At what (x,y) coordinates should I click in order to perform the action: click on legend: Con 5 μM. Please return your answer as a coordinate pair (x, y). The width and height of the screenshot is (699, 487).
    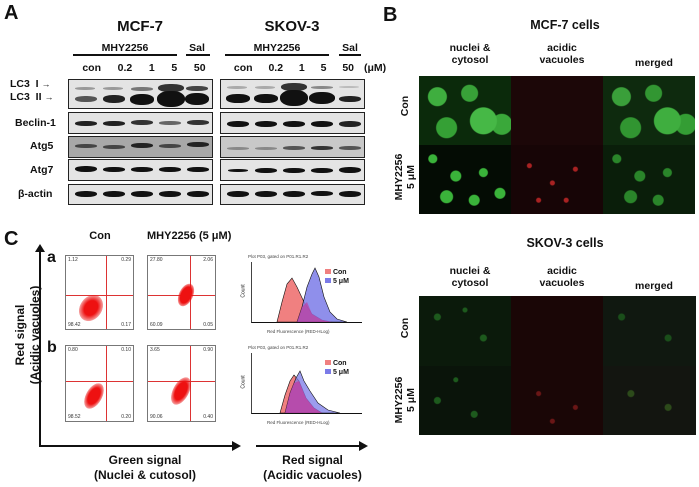
    Looking at the image, I should click on (337, 277).